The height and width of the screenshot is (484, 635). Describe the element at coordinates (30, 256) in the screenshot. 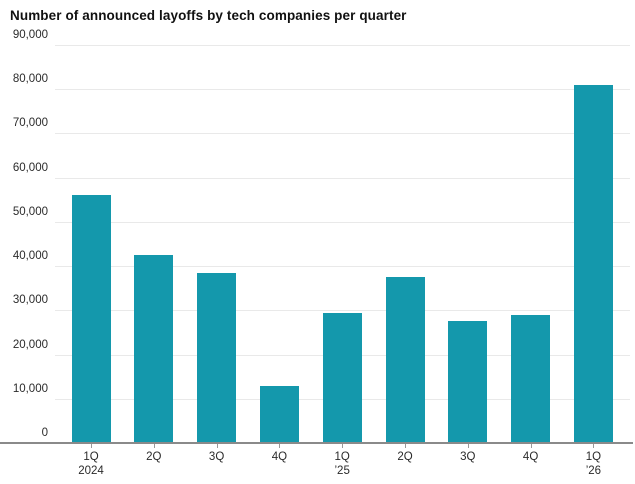

I see `y-axis-tick-label: 40,000` at that location.